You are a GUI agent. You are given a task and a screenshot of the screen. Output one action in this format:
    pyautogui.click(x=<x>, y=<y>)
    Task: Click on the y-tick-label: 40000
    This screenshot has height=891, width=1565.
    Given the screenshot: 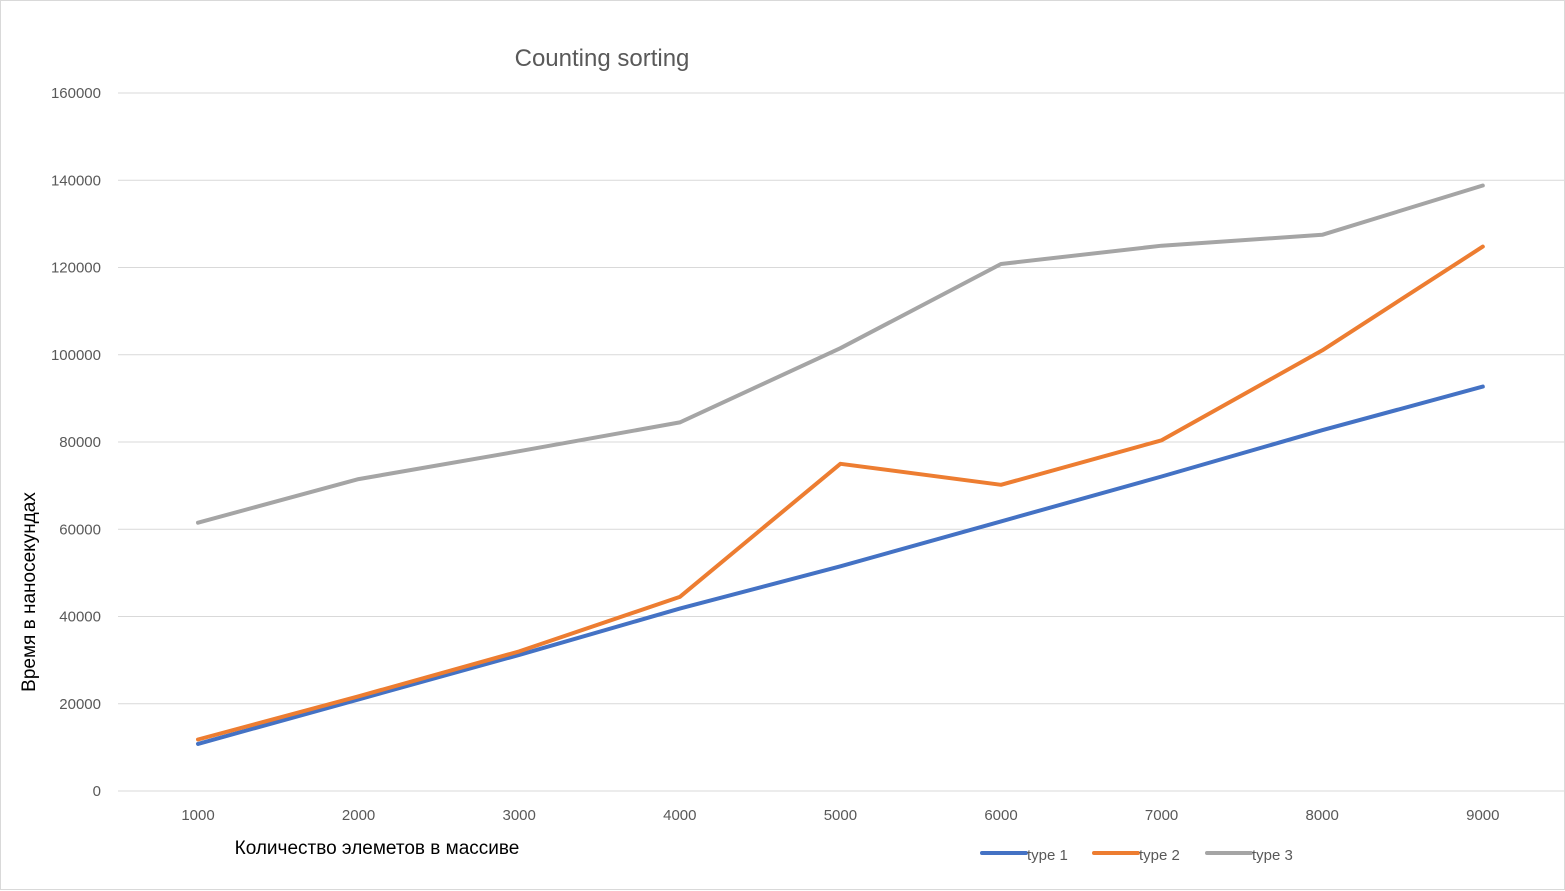 What is the action you would take?
    pyautogui.click(x=80, y=617)
    